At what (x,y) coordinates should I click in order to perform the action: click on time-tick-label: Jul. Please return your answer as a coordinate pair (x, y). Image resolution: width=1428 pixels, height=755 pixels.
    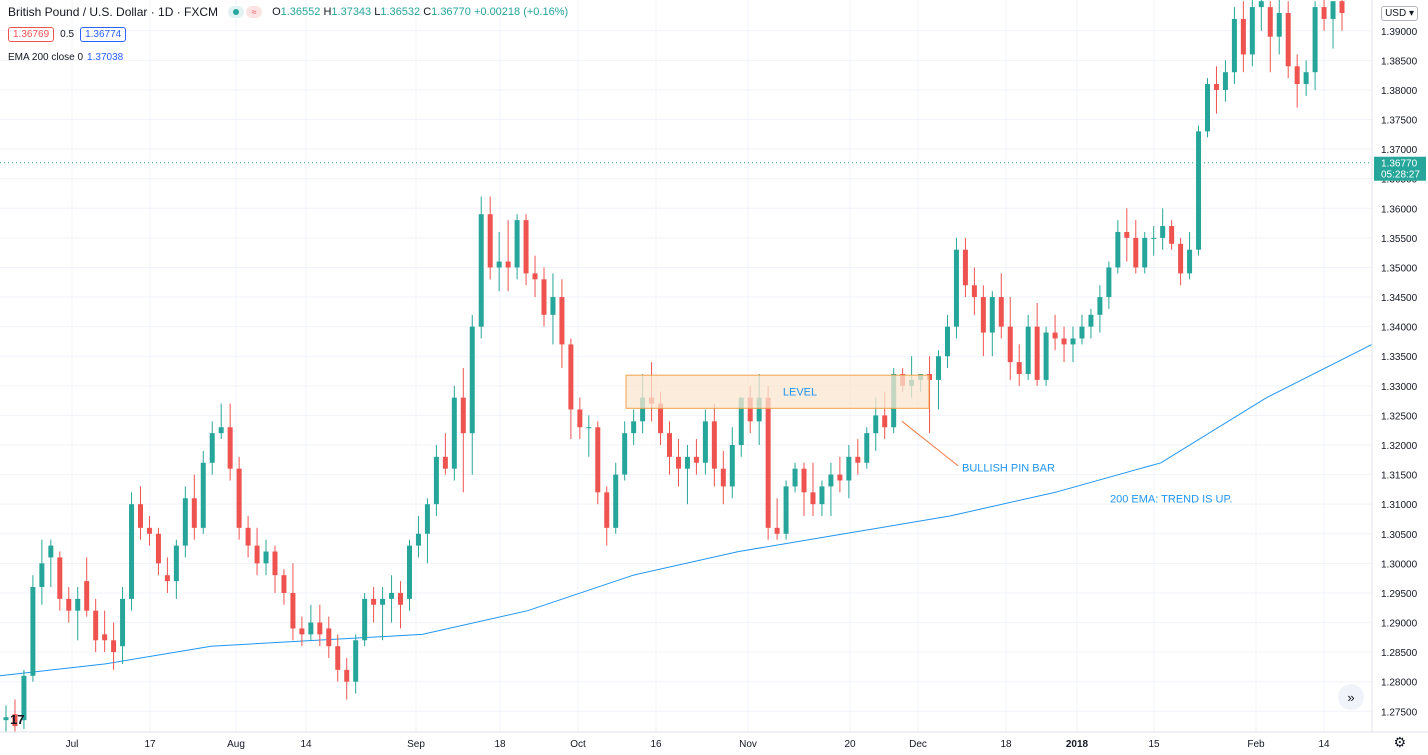
    Looking at the image, I should click on (72, 744).